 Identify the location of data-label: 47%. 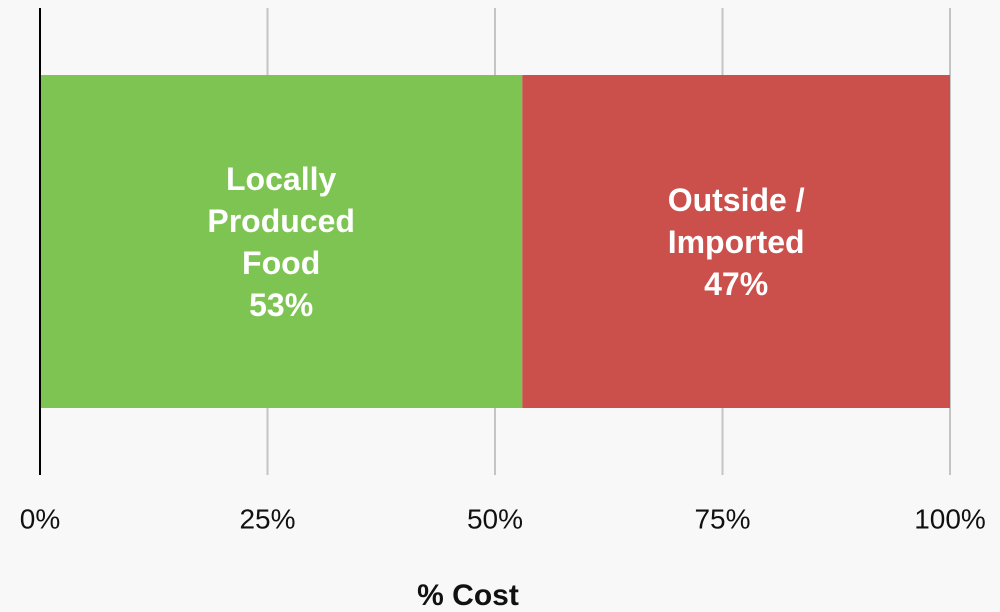
(736, 283).